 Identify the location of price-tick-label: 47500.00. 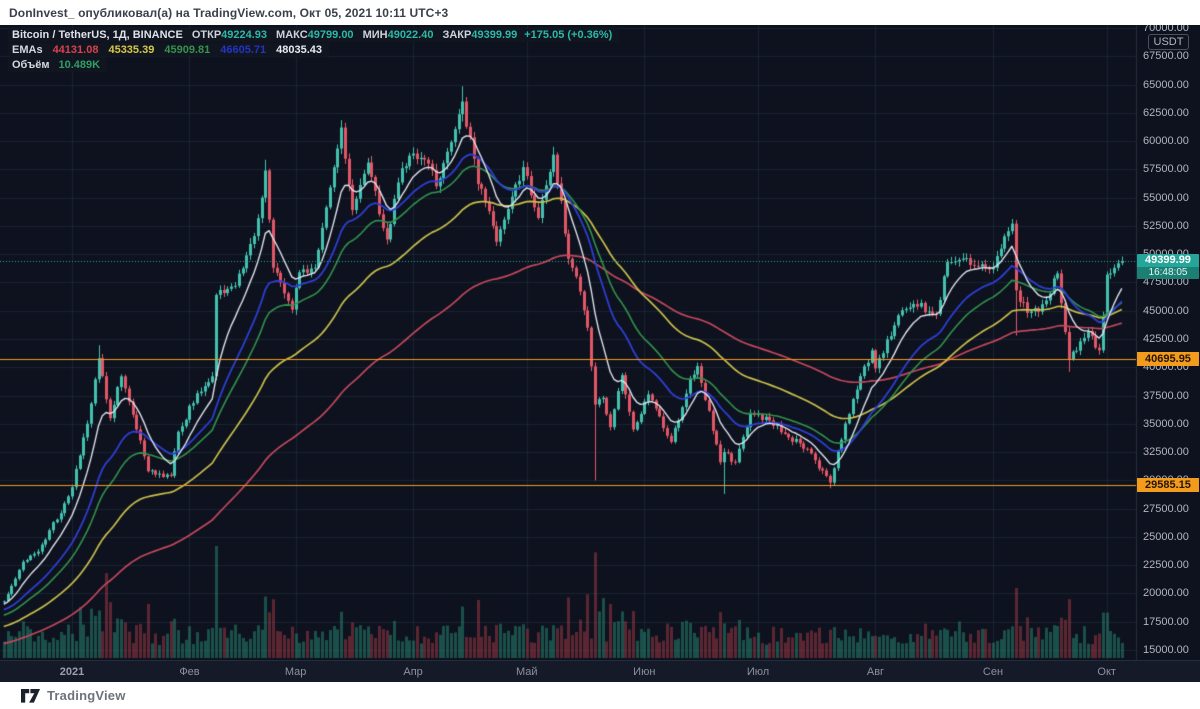
(1166, 282).